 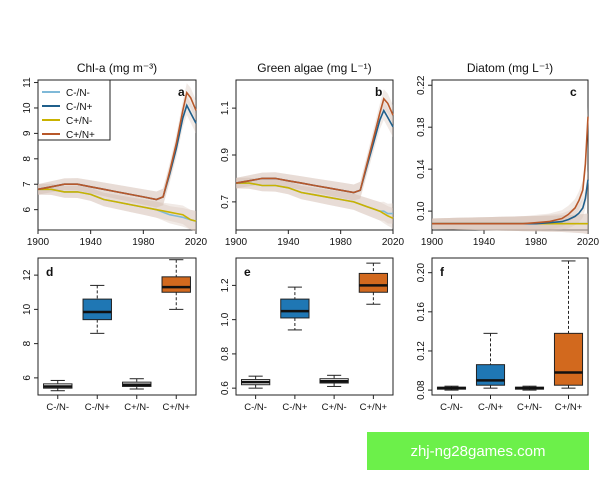 I want to click on panel-letter: d, so click(x=49, y=272).